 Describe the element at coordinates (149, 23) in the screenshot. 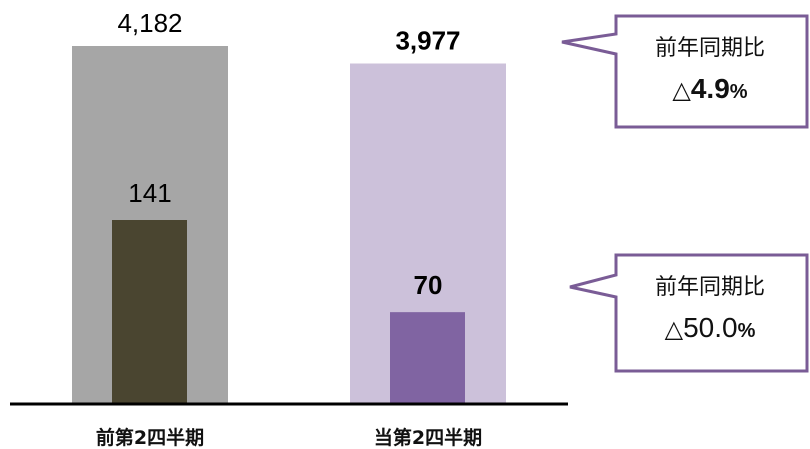

I see `outer-value-label-1: 4,182` at that location.